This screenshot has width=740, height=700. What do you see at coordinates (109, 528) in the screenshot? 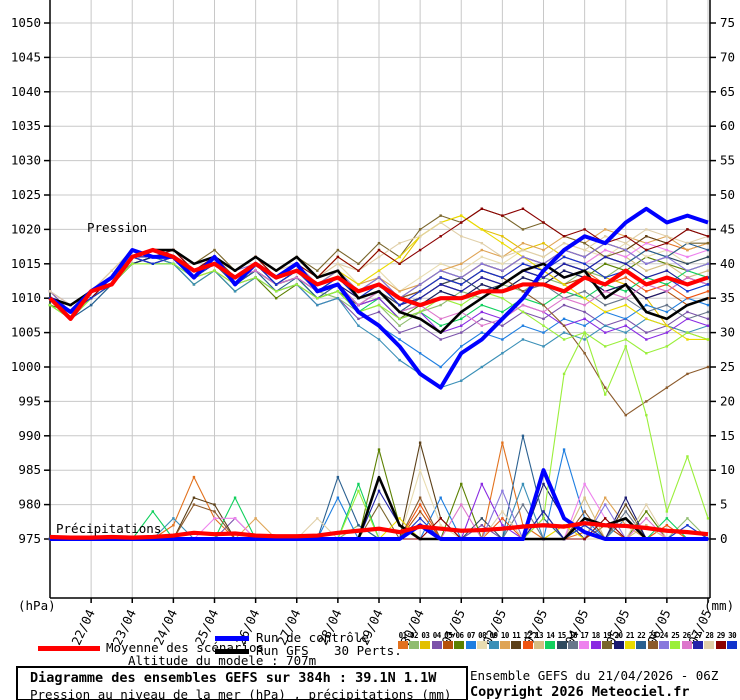
I see `precipitation-zone-label: Précipitations` at bounding box center [109, 528].